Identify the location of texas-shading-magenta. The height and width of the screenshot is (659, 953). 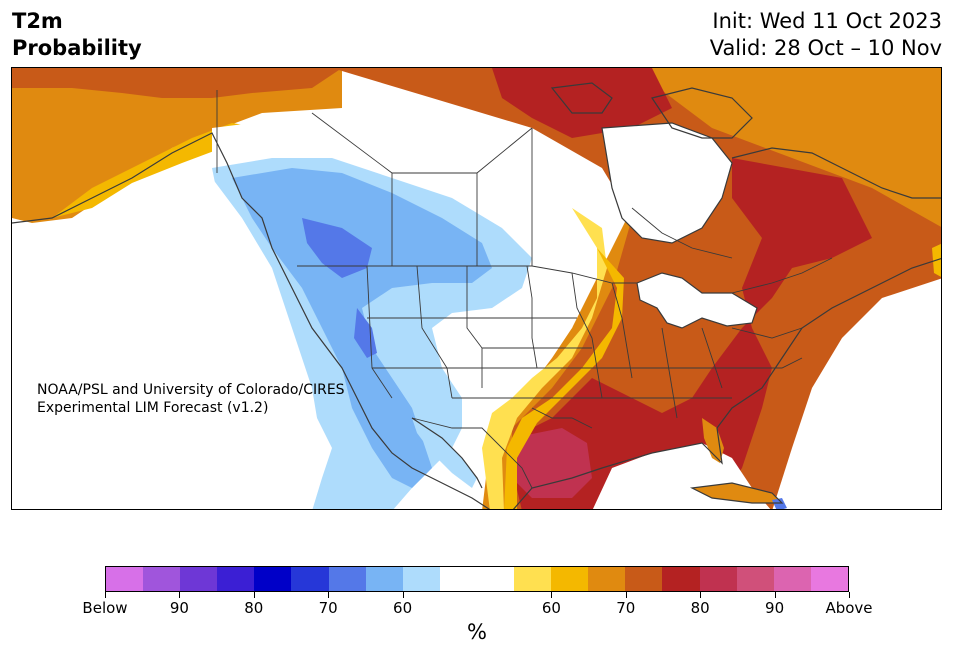
(552, 463).